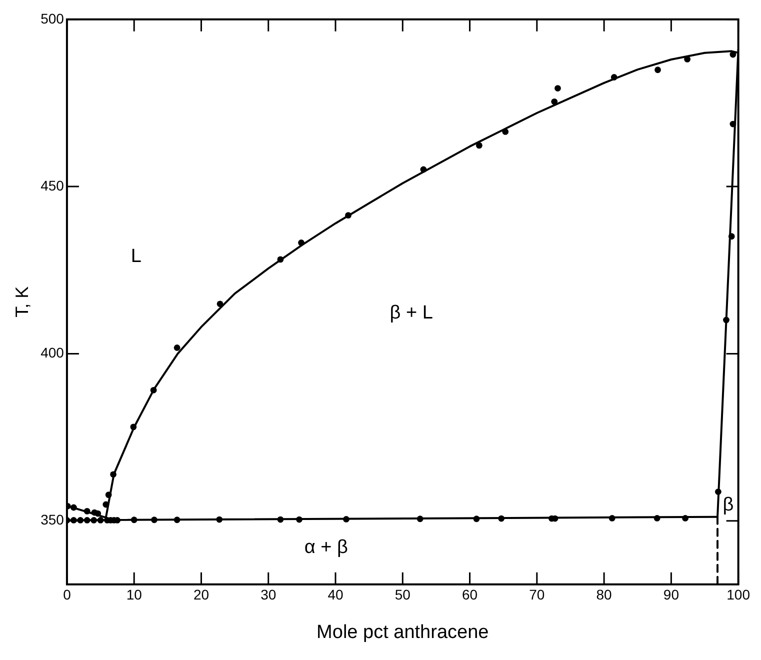 This screenshot has width=761, height=660. Describe the element at coordinates (67, 594) in the screenshot. I see `x-tick-label: 0` at that location.